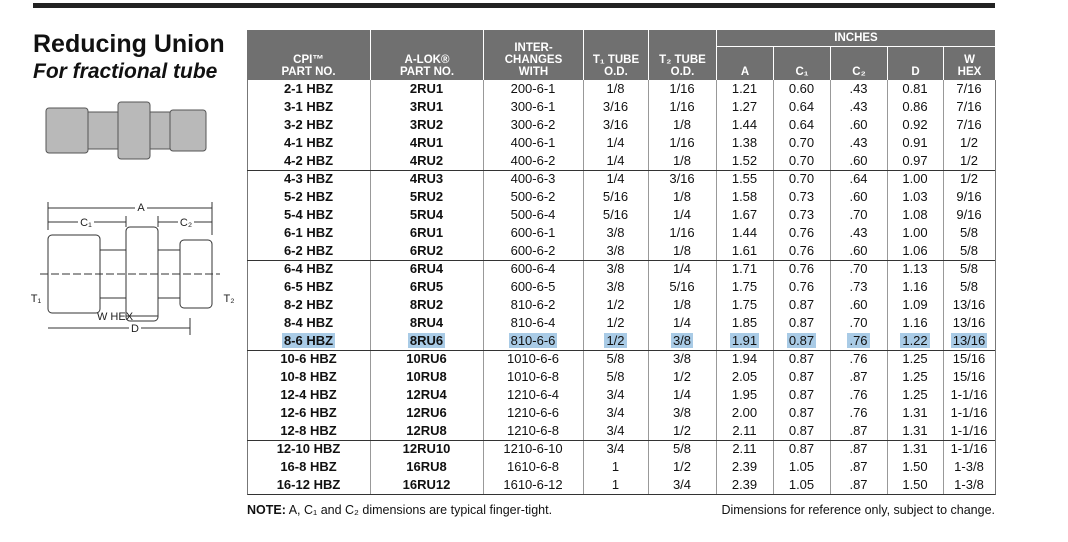  What do you see at coordinates (308, 412) in the screenshot?
I see `cell-text: 12-6 HBZ` at bounding box center [308, 412].